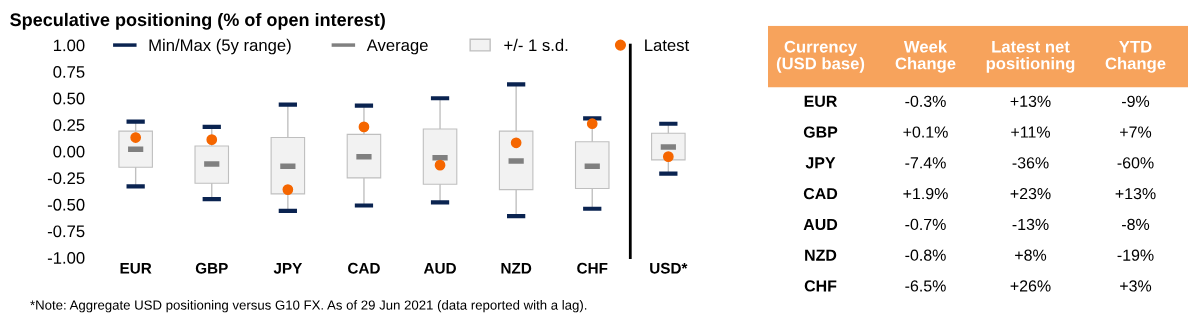  I want to click on y-tick-label: -0.75, so click(66, 231).